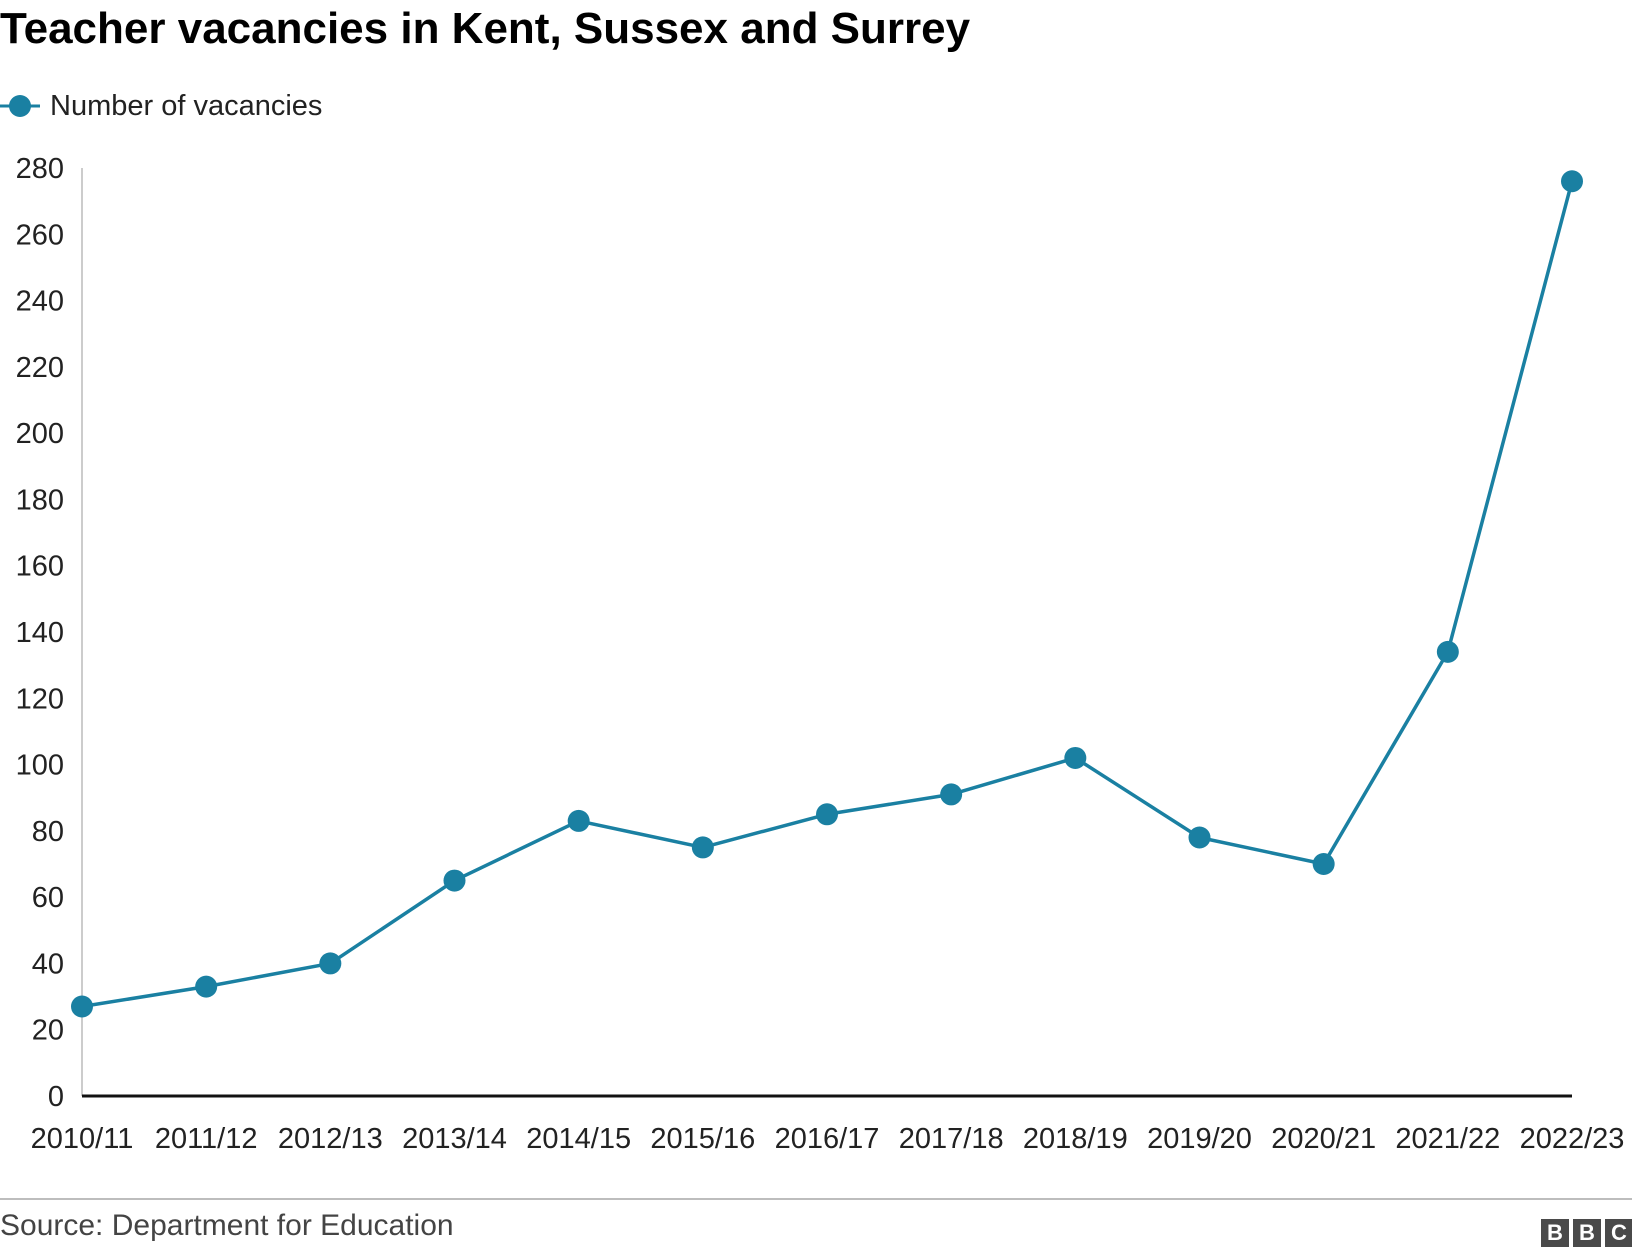 The height and width of the screenshot is (1254, 1632). What do you see at coordinates (1199, 1139) in the screenshot?
I see `x-tick-label: 2019/20` at bounding box center [1199, 1139].